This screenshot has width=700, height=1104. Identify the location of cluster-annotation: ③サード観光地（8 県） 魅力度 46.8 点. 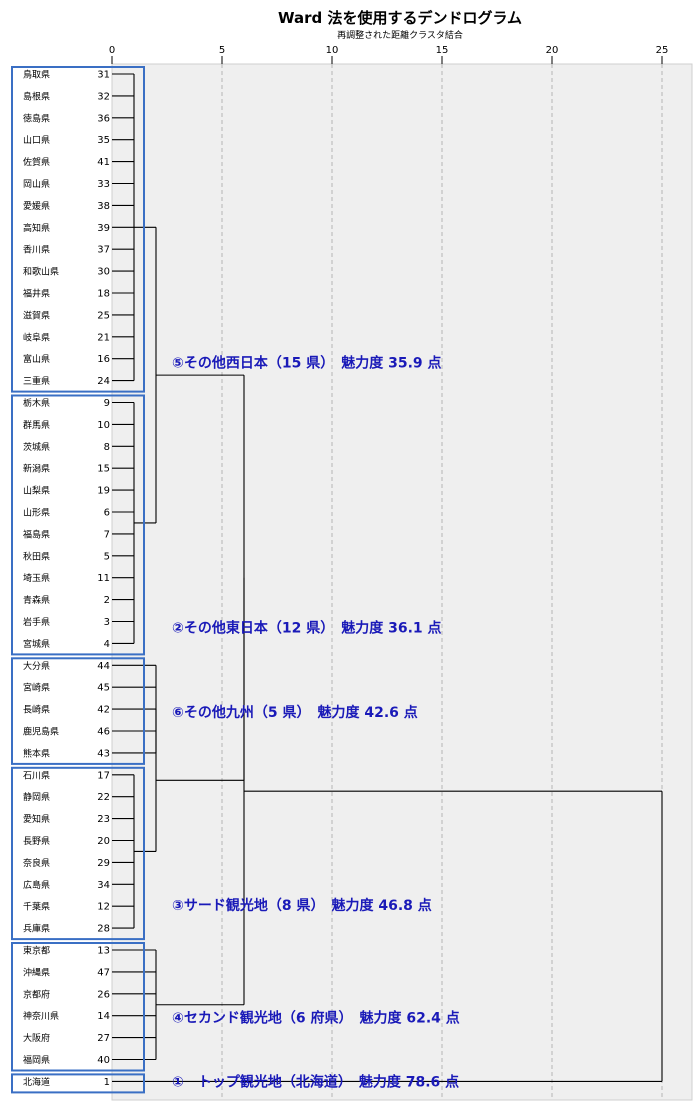
(302, 905).